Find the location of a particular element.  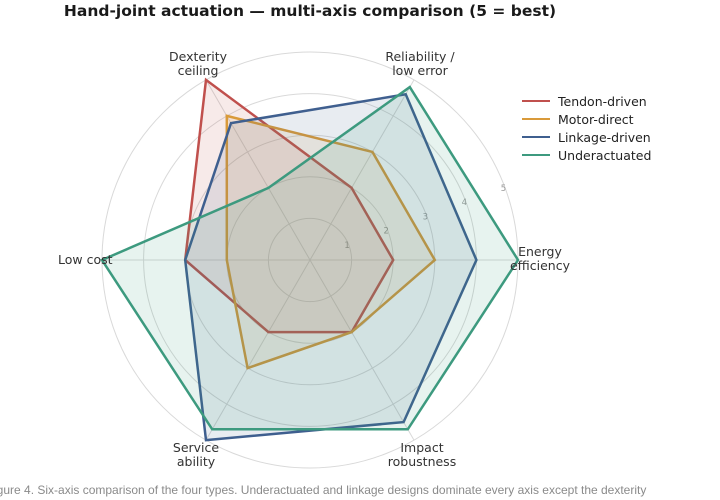

axis-label: Energy efficiency is located at coordinates (540, 258).